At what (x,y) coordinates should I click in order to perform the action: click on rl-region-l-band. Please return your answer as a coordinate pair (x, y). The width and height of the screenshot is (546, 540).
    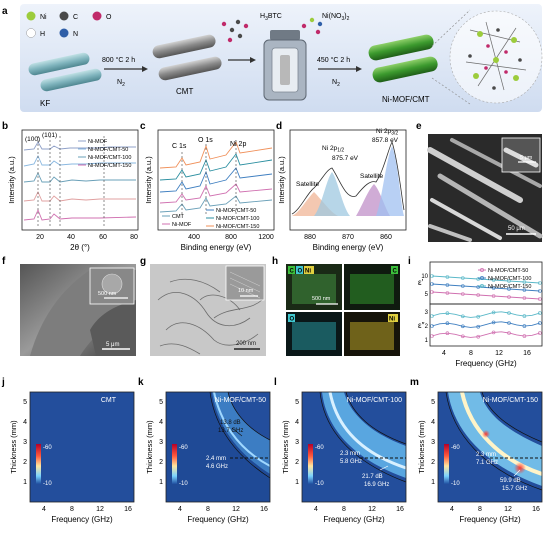
    Looking at the image, I should click on (364, 435).